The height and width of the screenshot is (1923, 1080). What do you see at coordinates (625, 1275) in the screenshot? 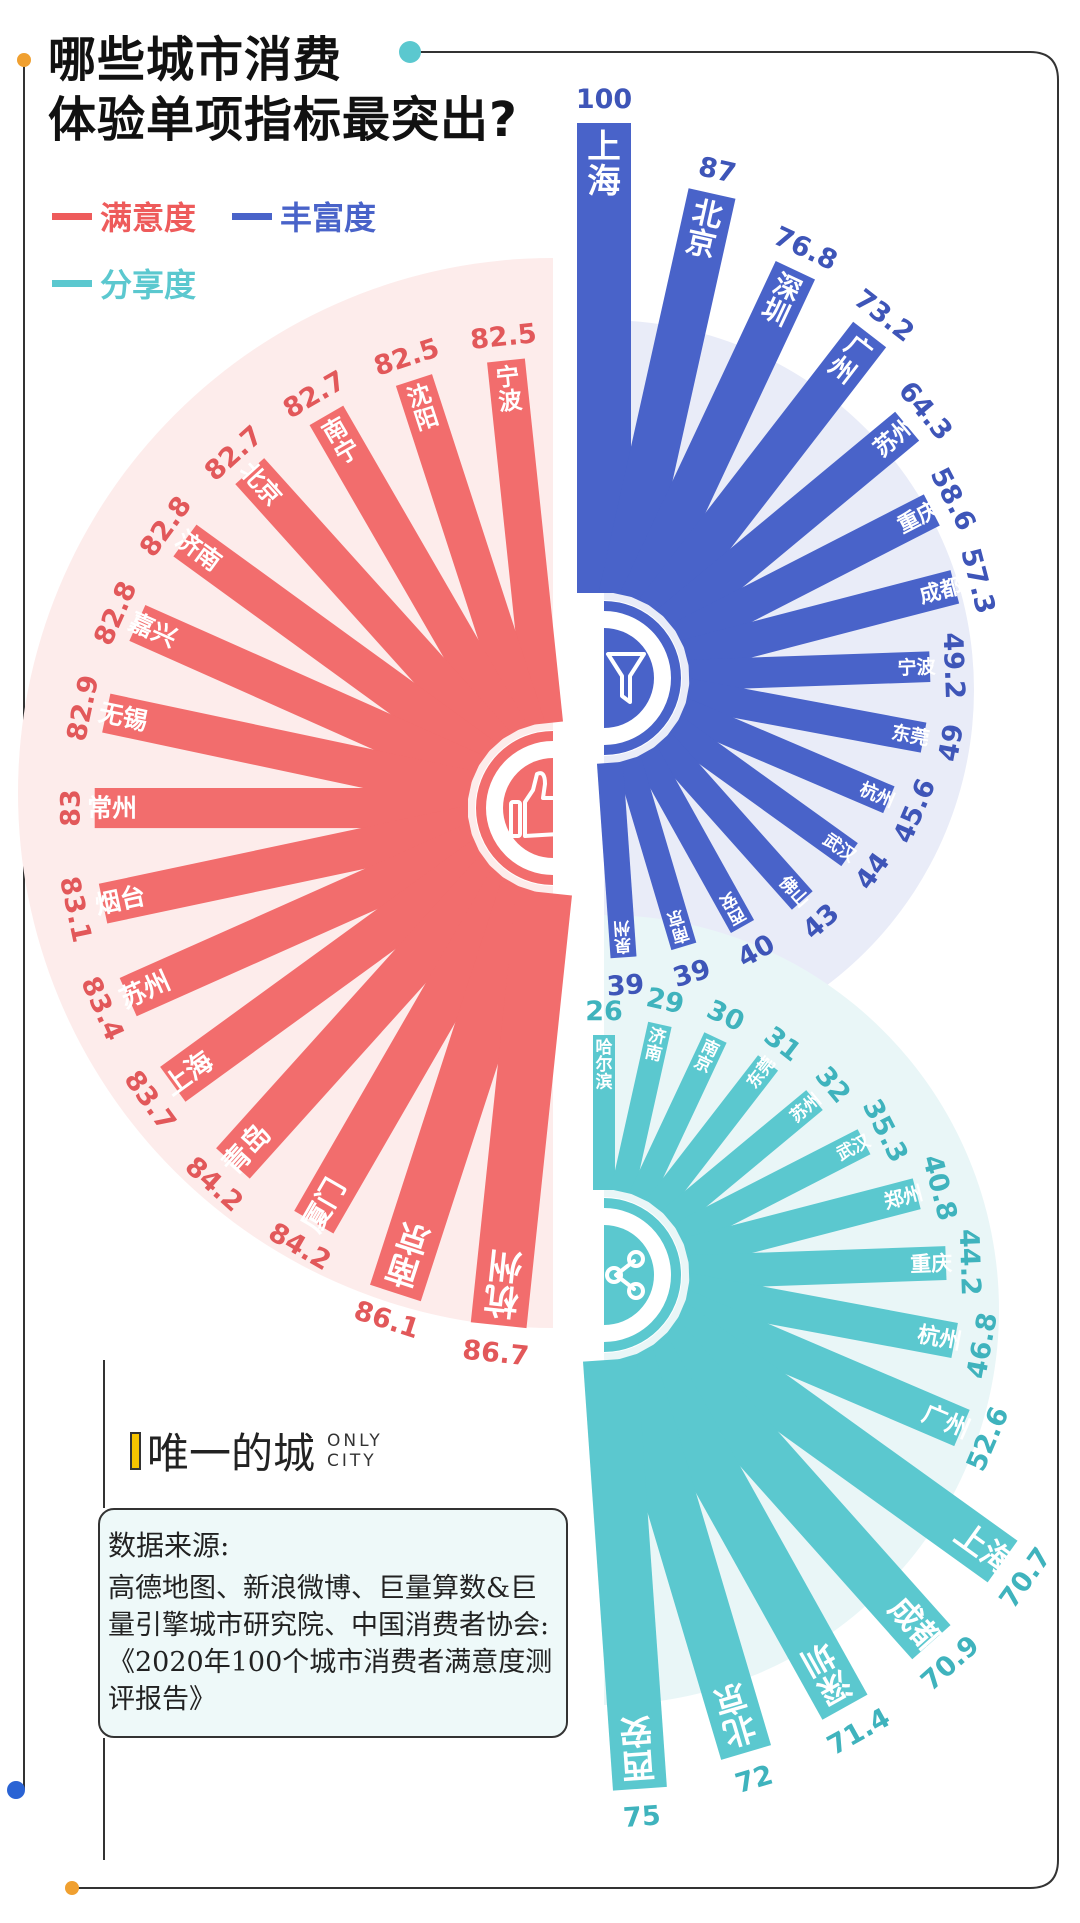
I see `share-icon` at bounding box center [625, 1275].